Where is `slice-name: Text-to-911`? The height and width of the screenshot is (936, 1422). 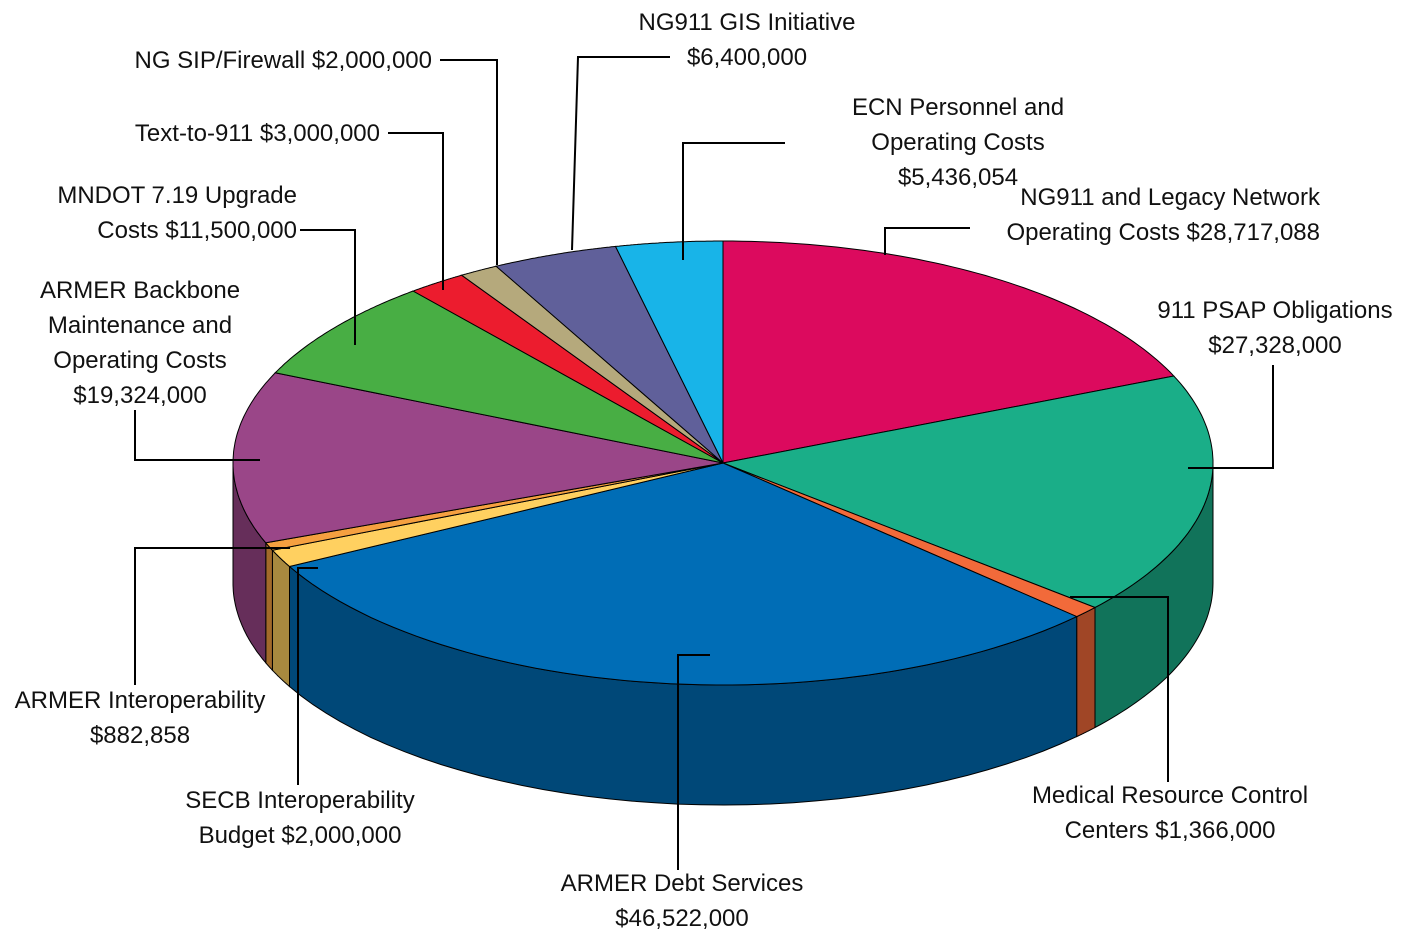
slice-name: Text-to-911 is located at coordinates (194, 133).